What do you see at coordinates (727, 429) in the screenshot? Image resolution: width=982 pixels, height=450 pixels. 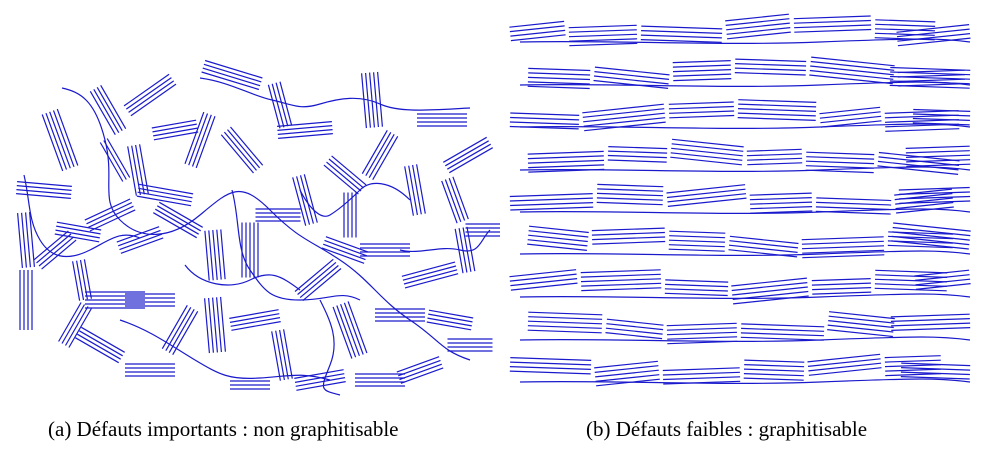 I see `caption-b: (b) Défauts faibles : graphitisable` at bounding box center [727, 429].